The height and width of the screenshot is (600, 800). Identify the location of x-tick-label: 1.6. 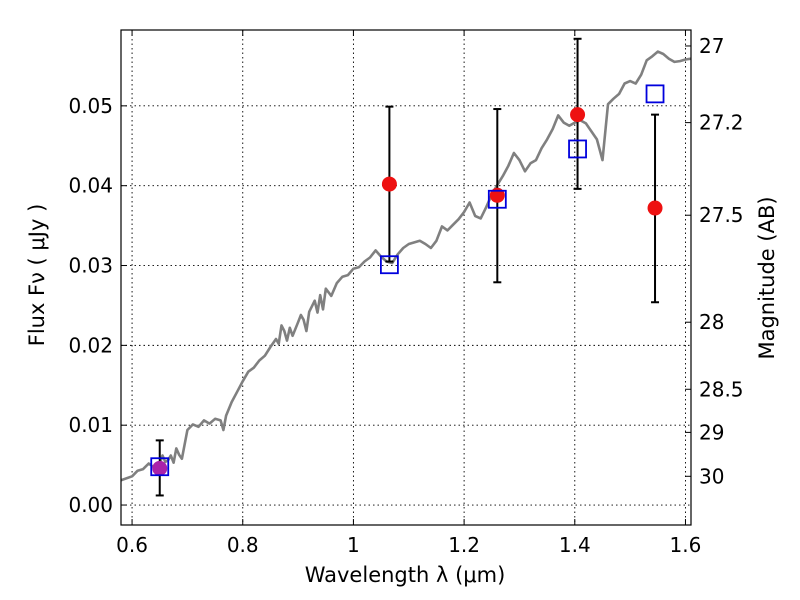
(686, 545).